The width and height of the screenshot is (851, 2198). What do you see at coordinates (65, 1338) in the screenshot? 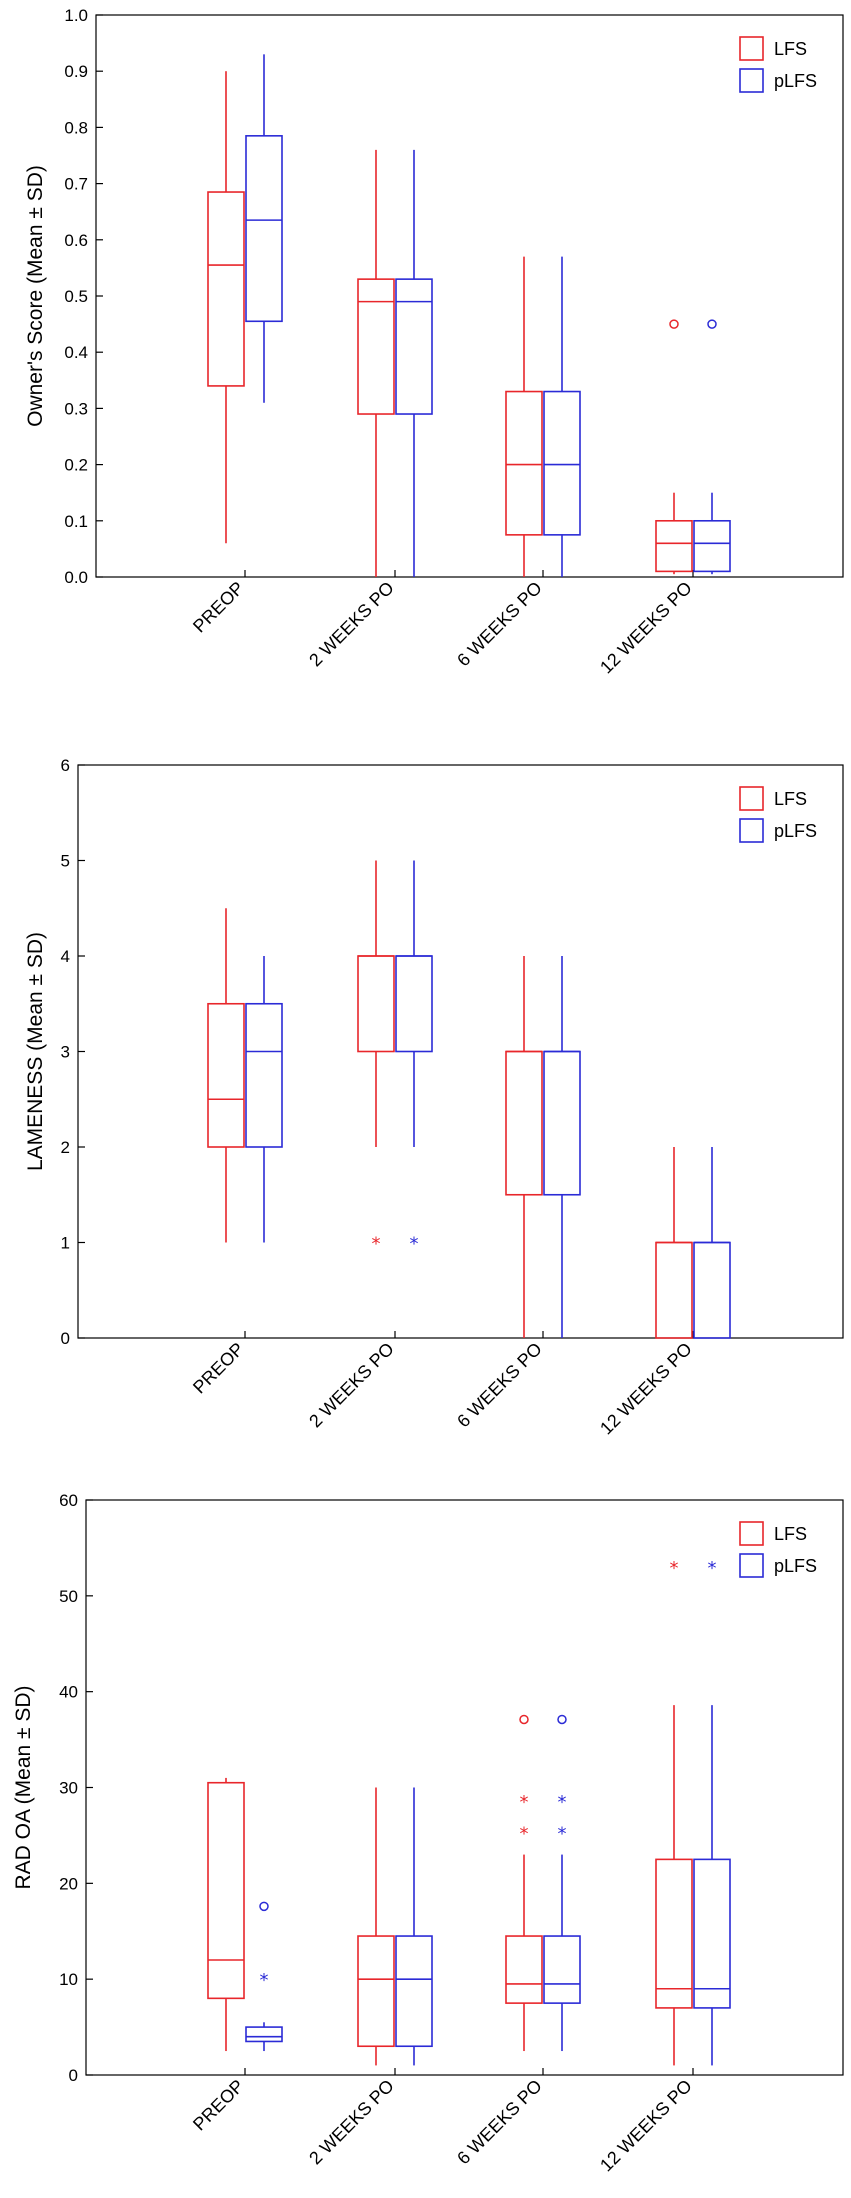
I see `y-tick-label: 0` at bounding box center [65, 1338].